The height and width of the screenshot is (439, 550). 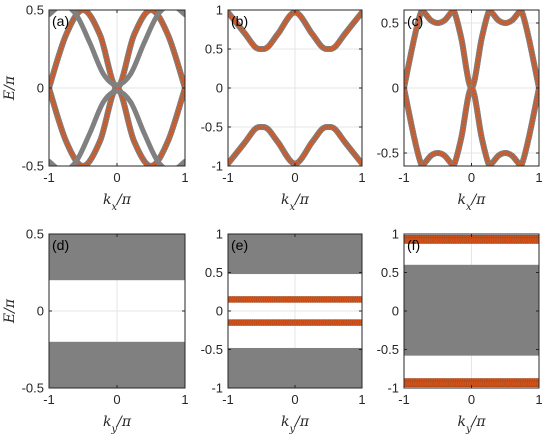 I want to click on chart-panel-c: -1 0 1 -0.5 0 0.5 kx/π (c), so click(x=460, y=111).